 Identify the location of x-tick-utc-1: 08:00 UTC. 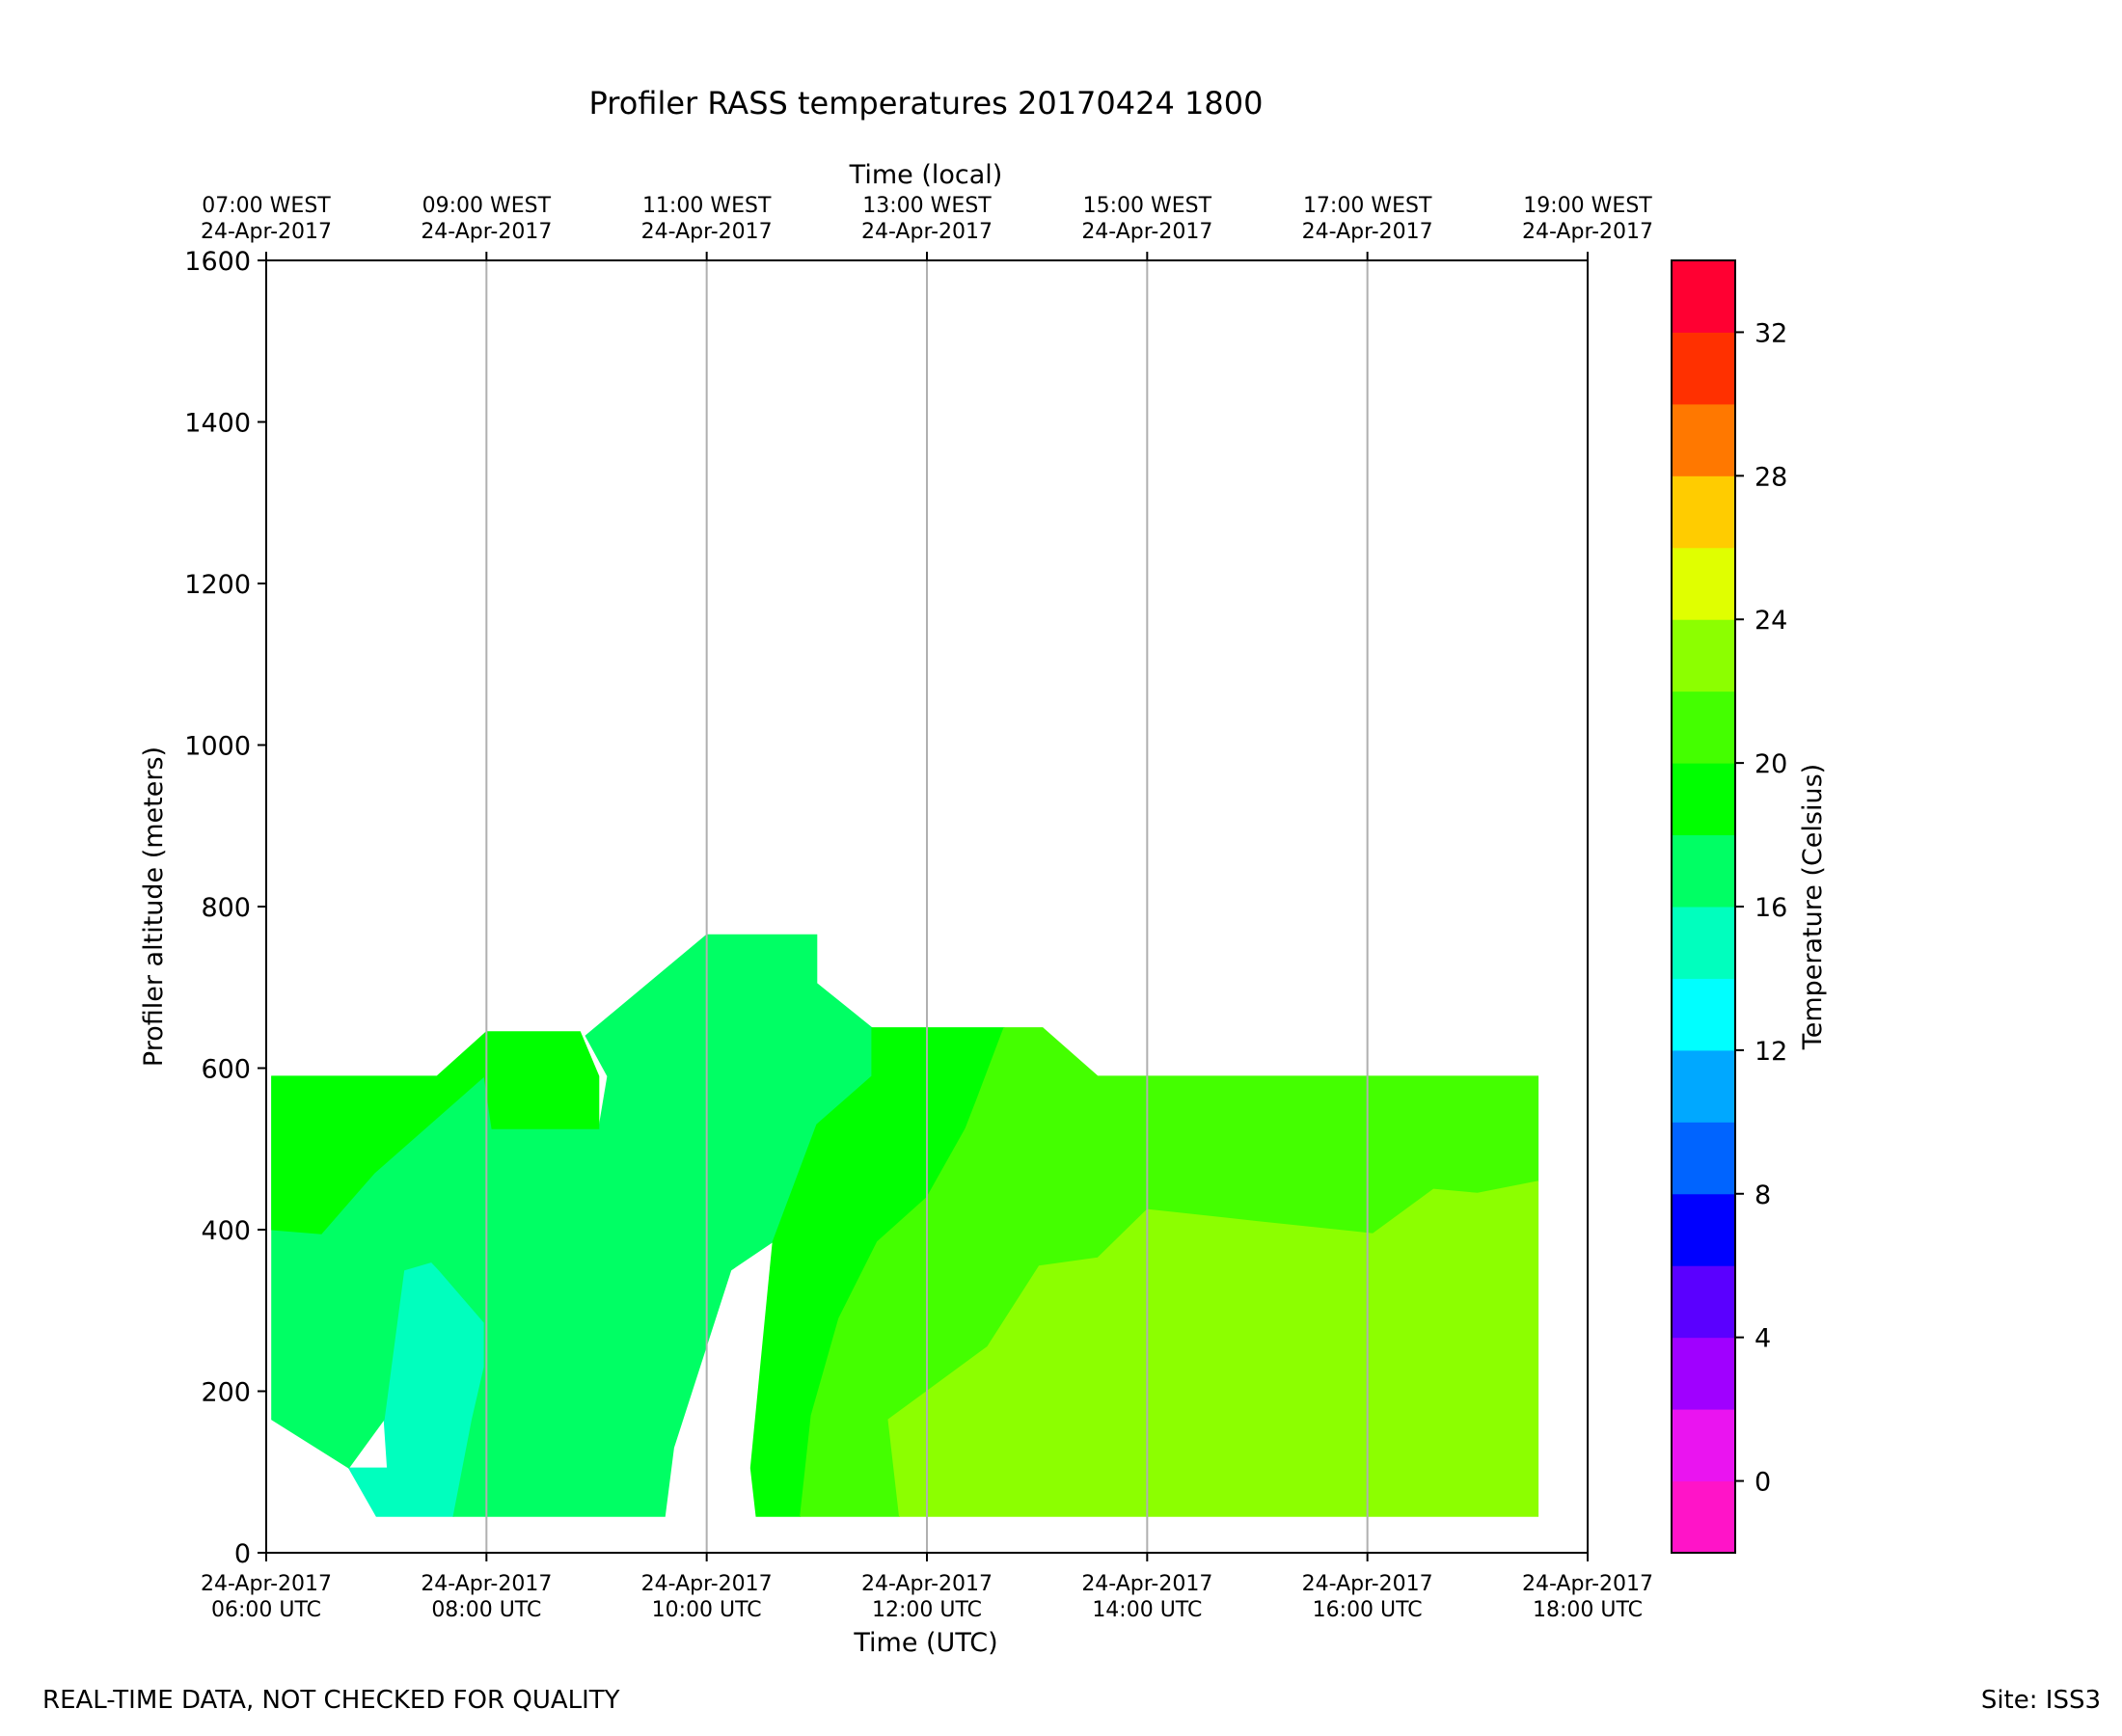
(486, 1610).